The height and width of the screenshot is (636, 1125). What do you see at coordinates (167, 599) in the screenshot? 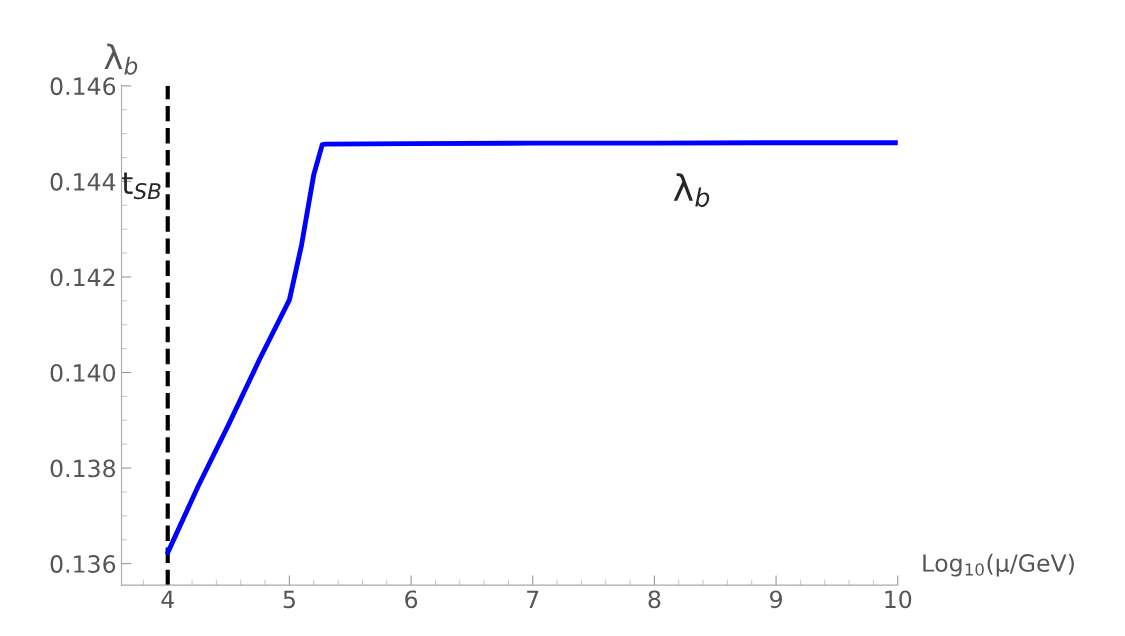
I see `x-tick-label: 4` at bounding box center [167, 599].